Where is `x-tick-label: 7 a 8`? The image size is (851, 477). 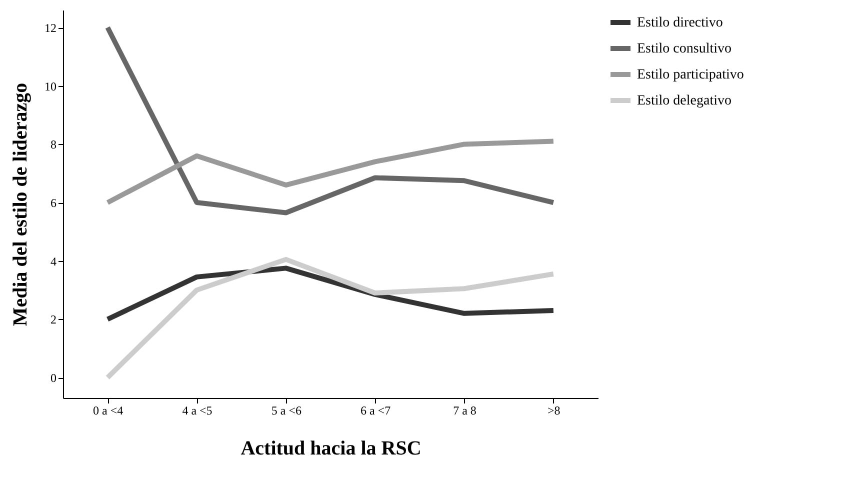
x-tick-label: 7 a 8 is located at coordinates (464, 411).